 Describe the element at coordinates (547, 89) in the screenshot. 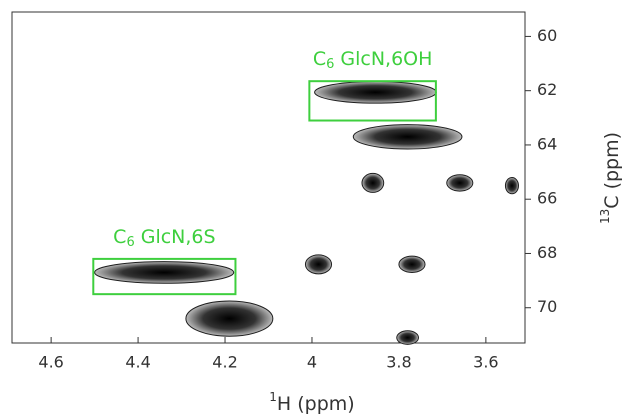

I see `y-tick-label: 62` at that location.